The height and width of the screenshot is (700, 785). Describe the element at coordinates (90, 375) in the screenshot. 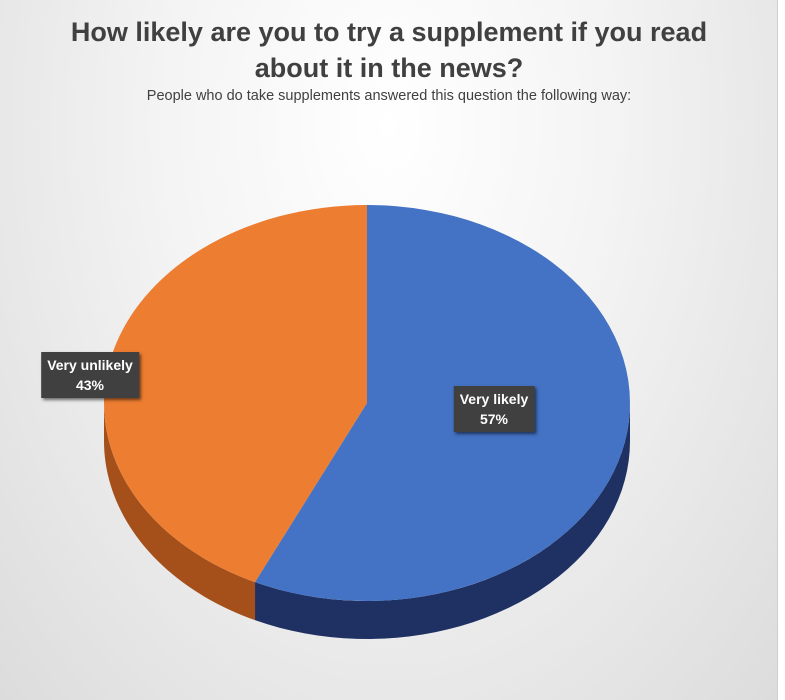

I see `data-label-very-unlikely: Very unlikely 43%` at that location.